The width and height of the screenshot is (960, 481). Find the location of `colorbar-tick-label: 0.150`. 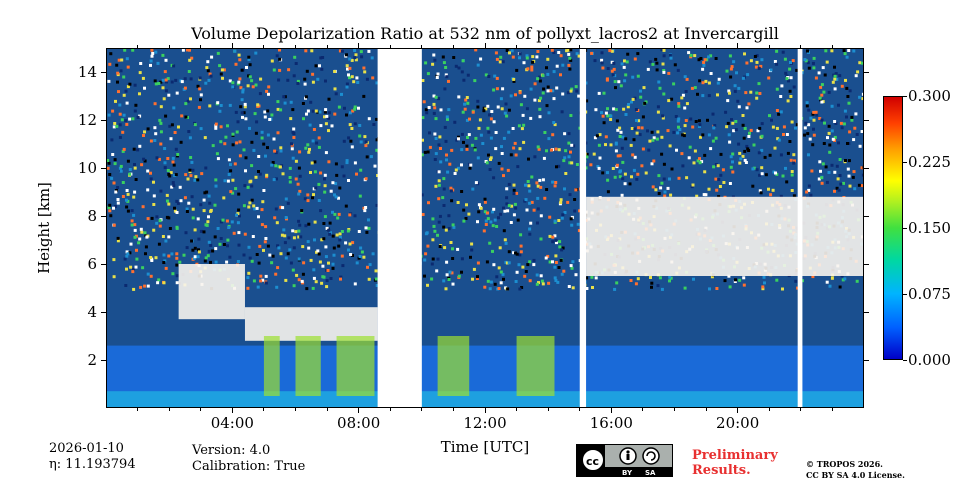

colorbar-tick-label: 0.150 is located at coordinates (929, 228).